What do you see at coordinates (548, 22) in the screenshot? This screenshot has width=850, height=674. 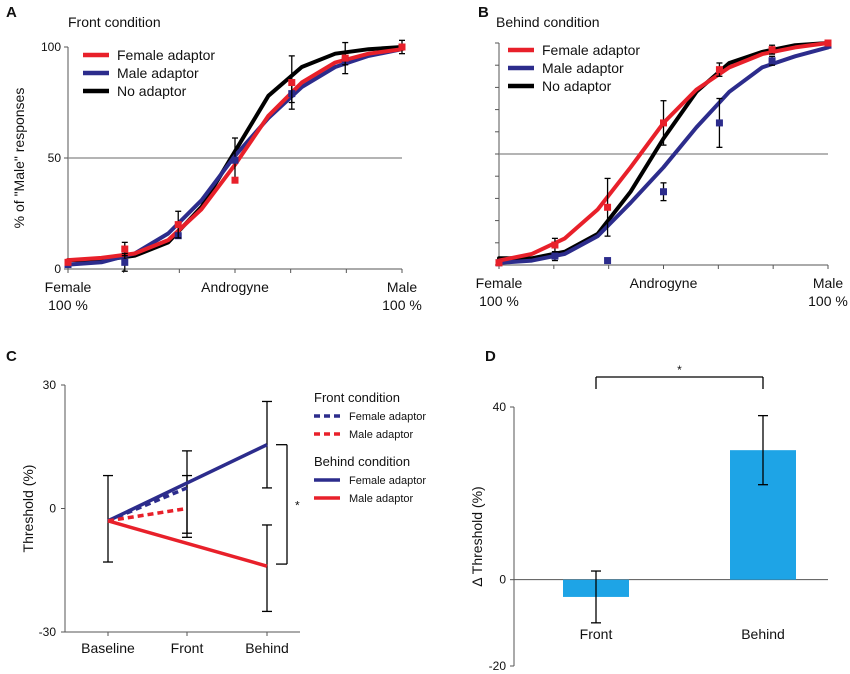 I see `panel-title: Behind condition` at bounding box center [548, 22].